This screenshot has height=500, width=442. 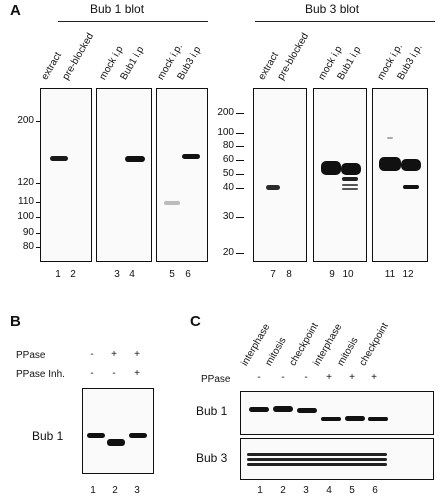 What do you see at coordinates (332, 9) in the screenshot?
I see `bub3-blot-title: Bub 3 blot` at bounding box center [332, 9].